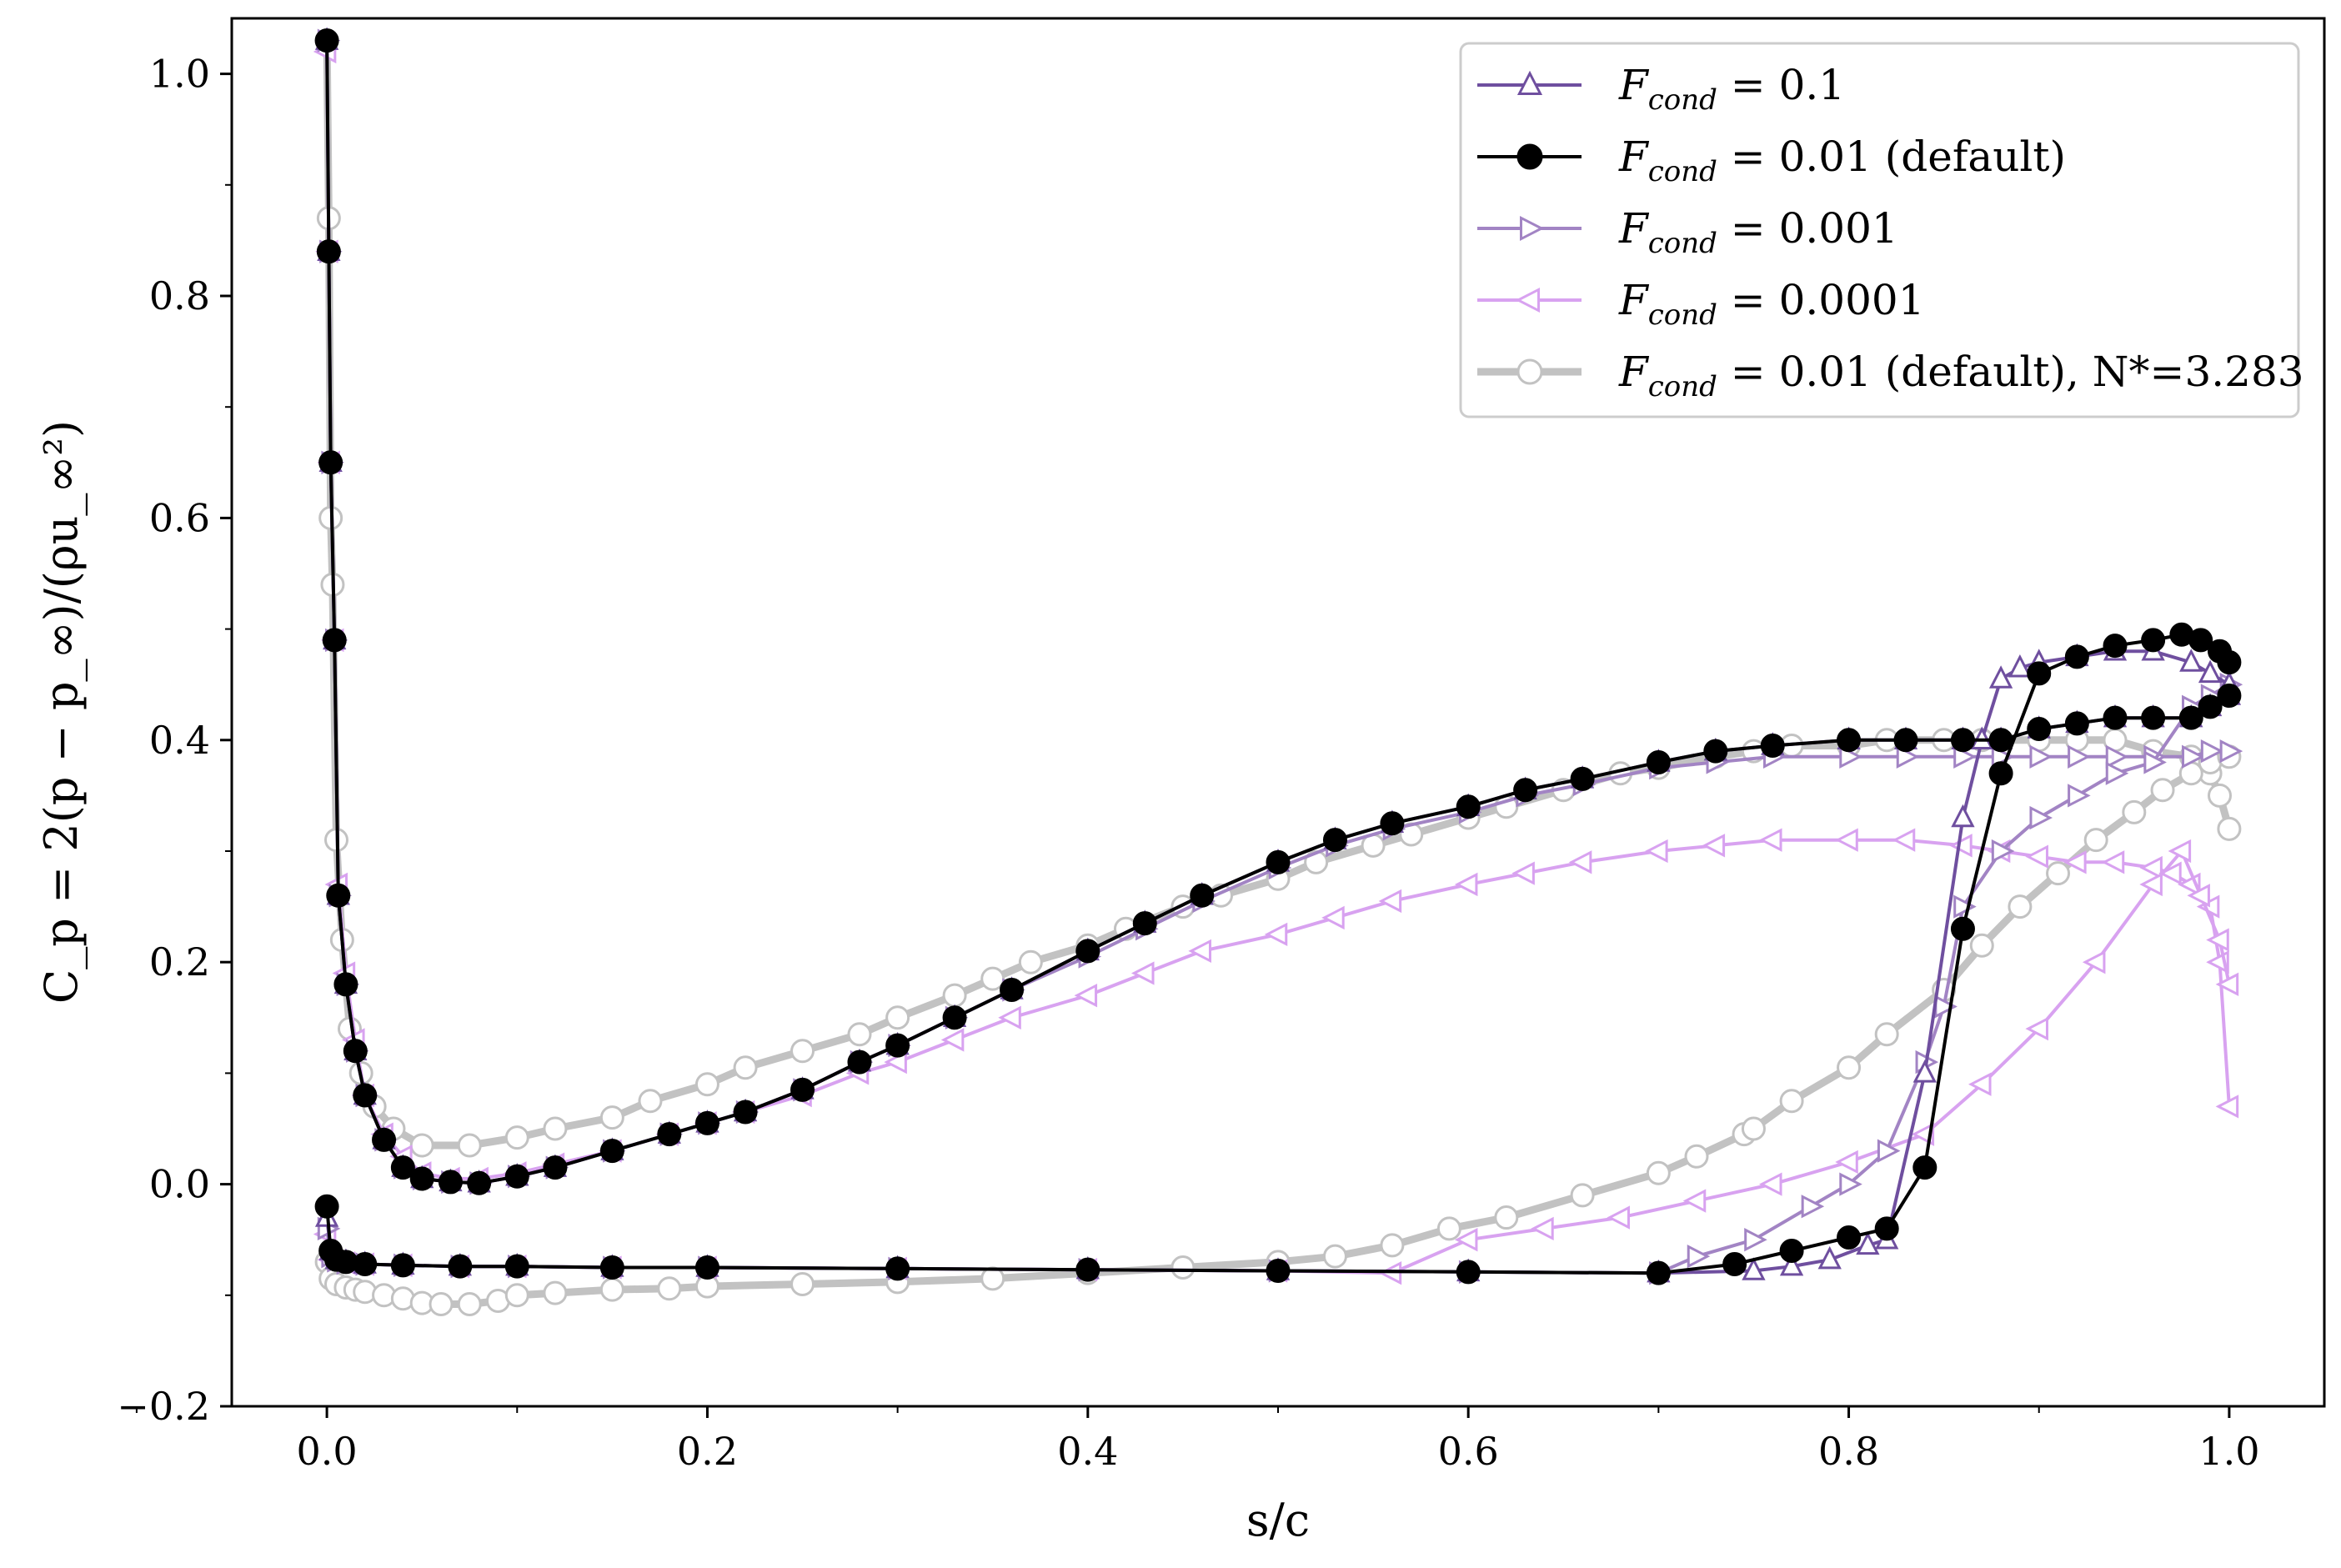  Describe the element at coordinates (1842, 160) in the screenshot. I see `legend-label: Fcond = 0.01 (default)` at that location.